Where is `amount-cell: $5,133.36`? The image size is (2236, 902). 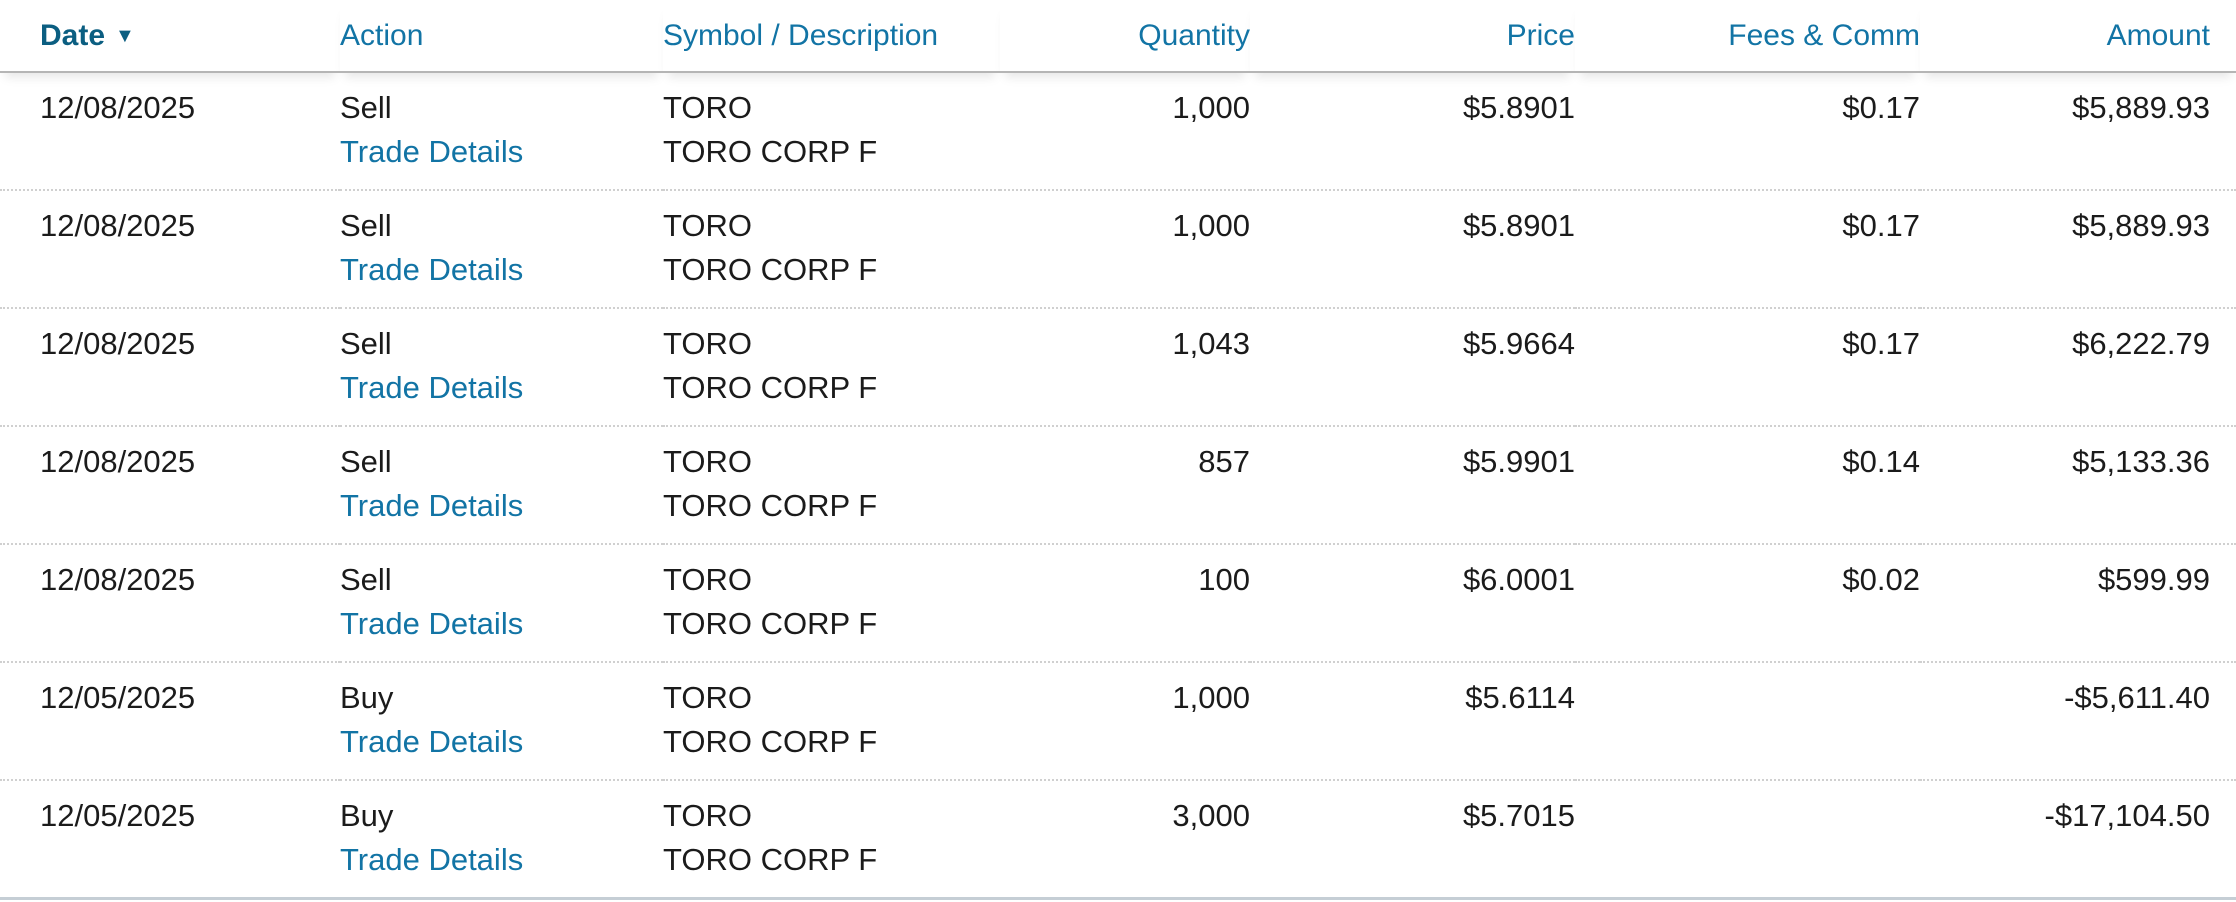
amount-cell: $5,133.36 is located at coordinates (2078, 485).